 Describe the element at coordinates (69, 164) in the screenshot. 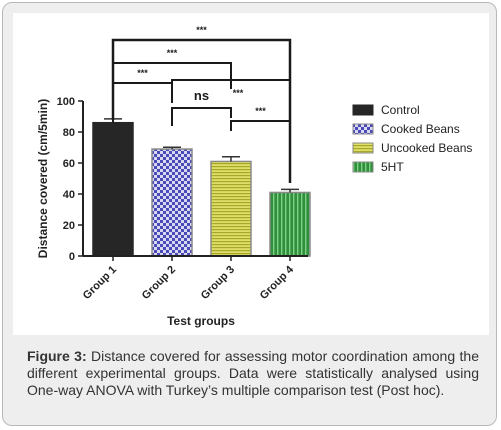

I see `y-tick-label: 60` at that location.